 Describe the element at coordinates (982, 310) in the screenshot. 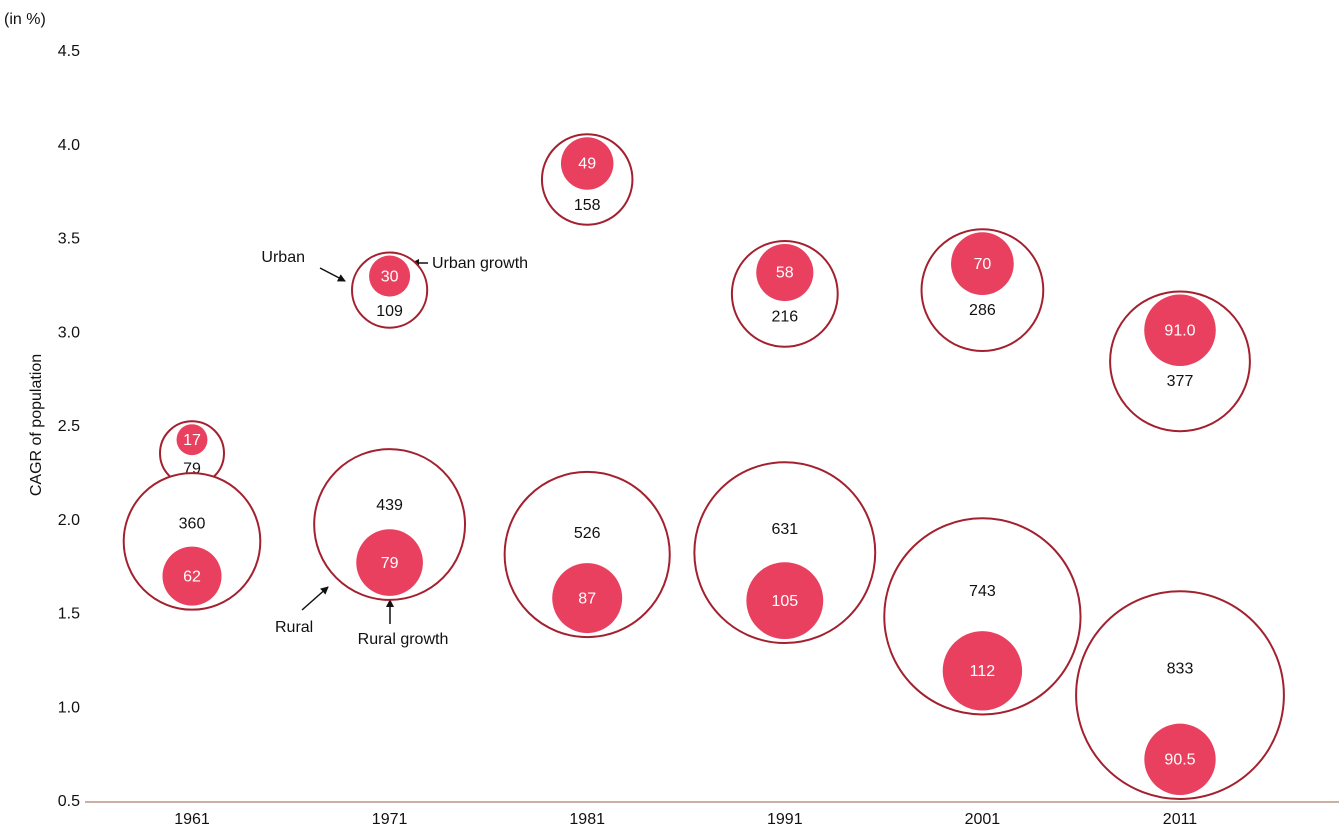

I see `size-label: 286` at that location.